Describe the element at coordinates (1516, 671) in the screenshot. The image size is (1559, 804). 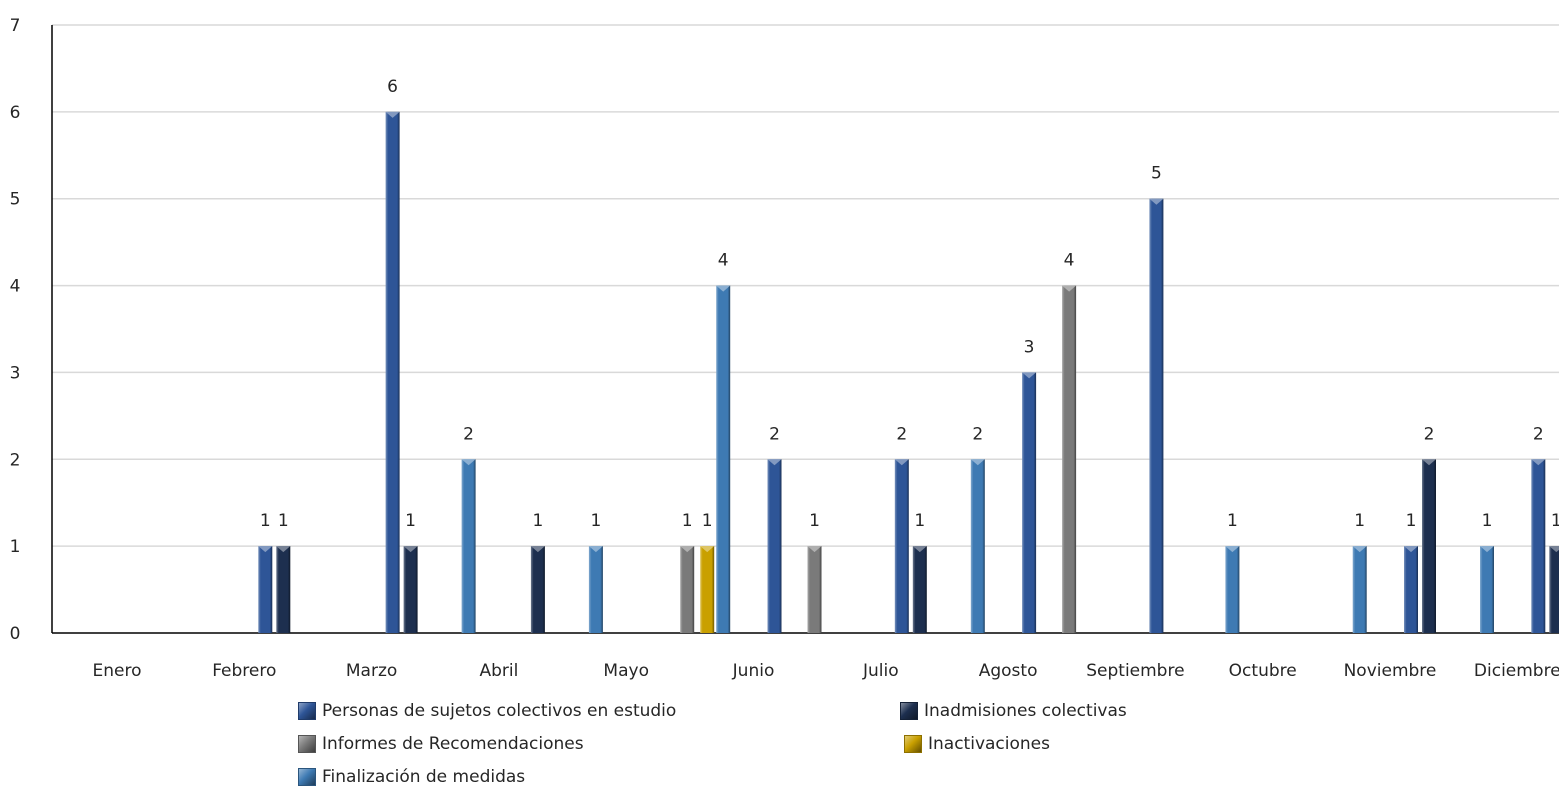
I see `x-tick-label: Diciembre` at that location.